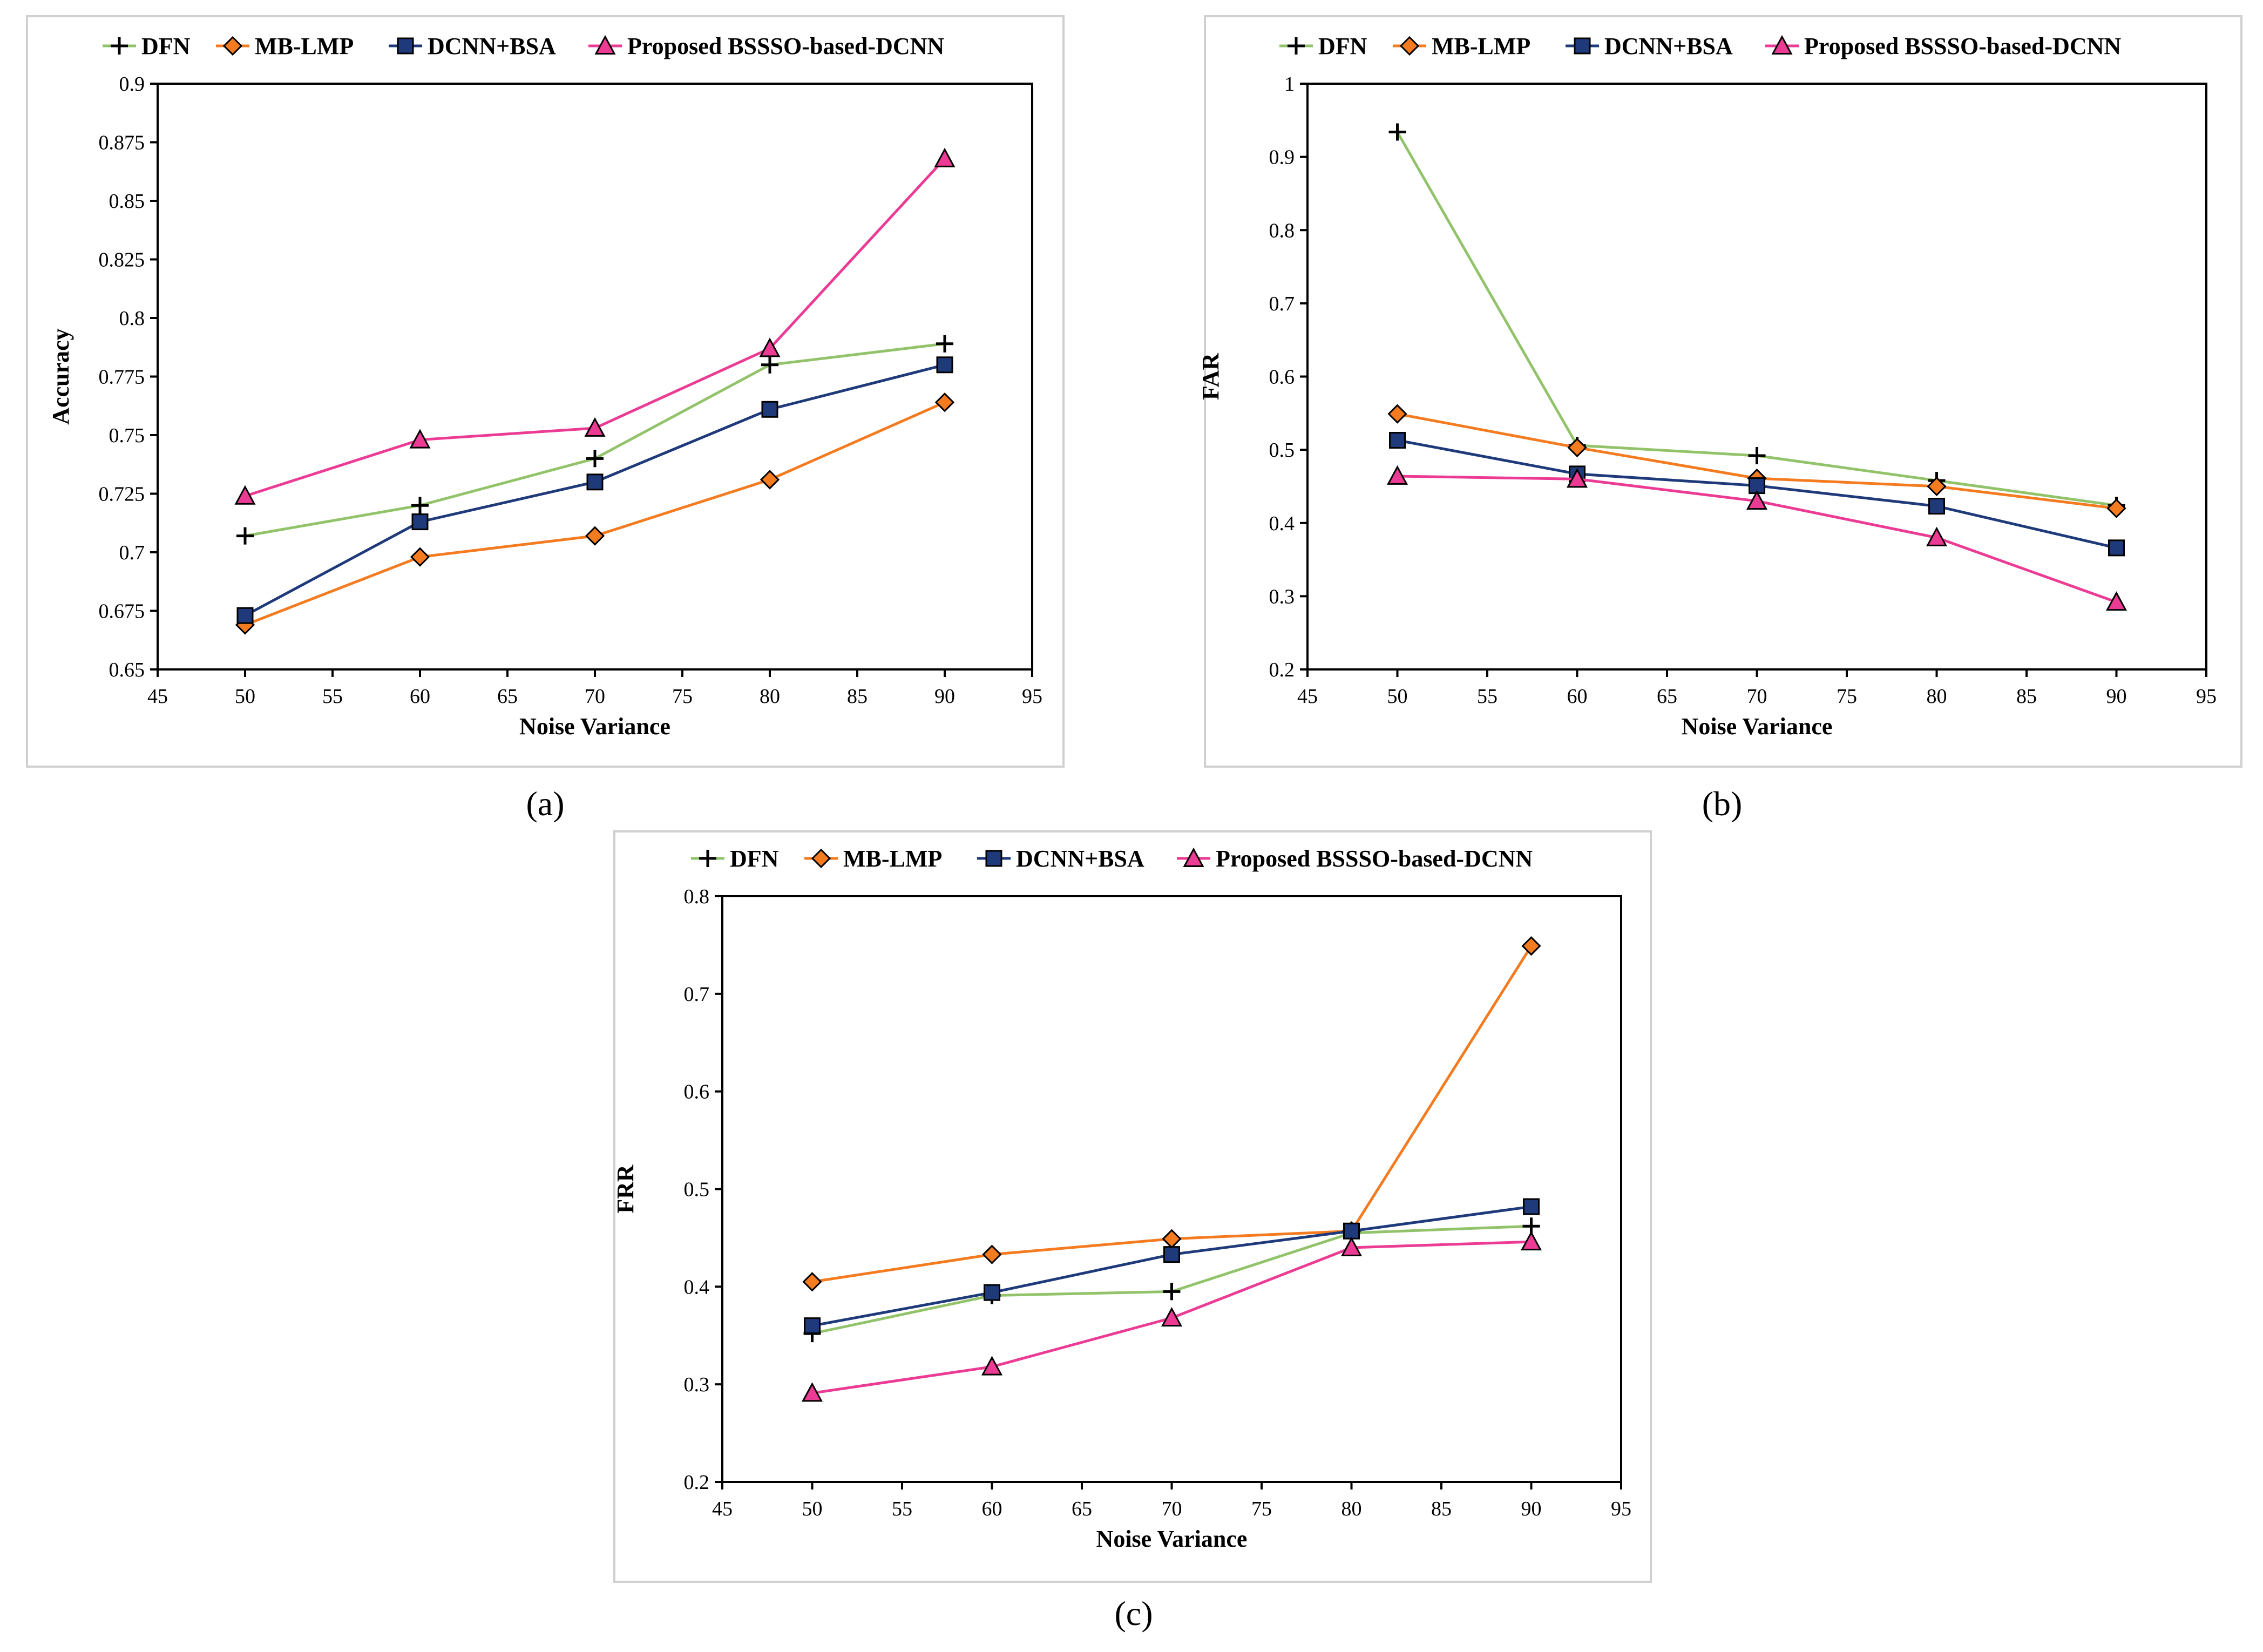 This screenshot has width=2263, height=1652. Describe the element at coordinates (1757, 726) in the screenshot. I see `x-axis-title: Noise Variance` at that location.